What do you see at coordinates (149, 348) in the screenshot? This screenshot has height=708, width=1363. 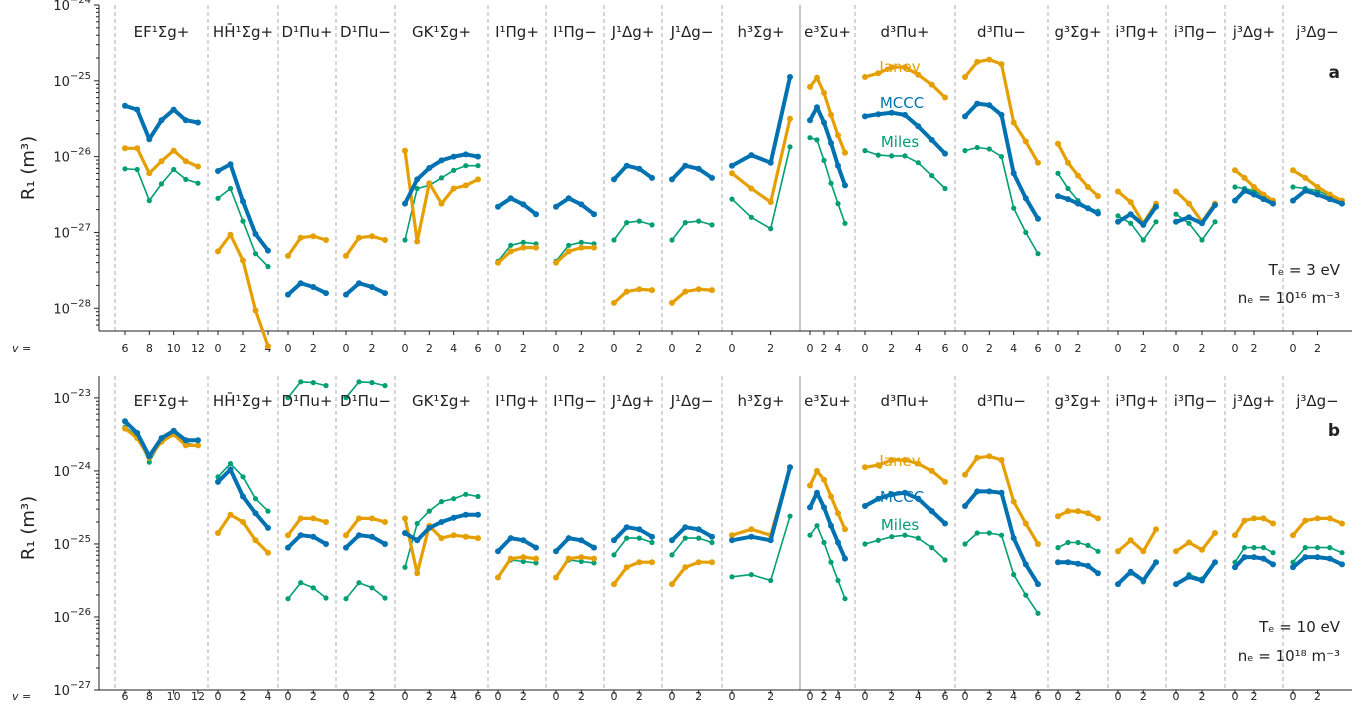 I see `x-tick-label: 8` at bounding box center [149, 348].